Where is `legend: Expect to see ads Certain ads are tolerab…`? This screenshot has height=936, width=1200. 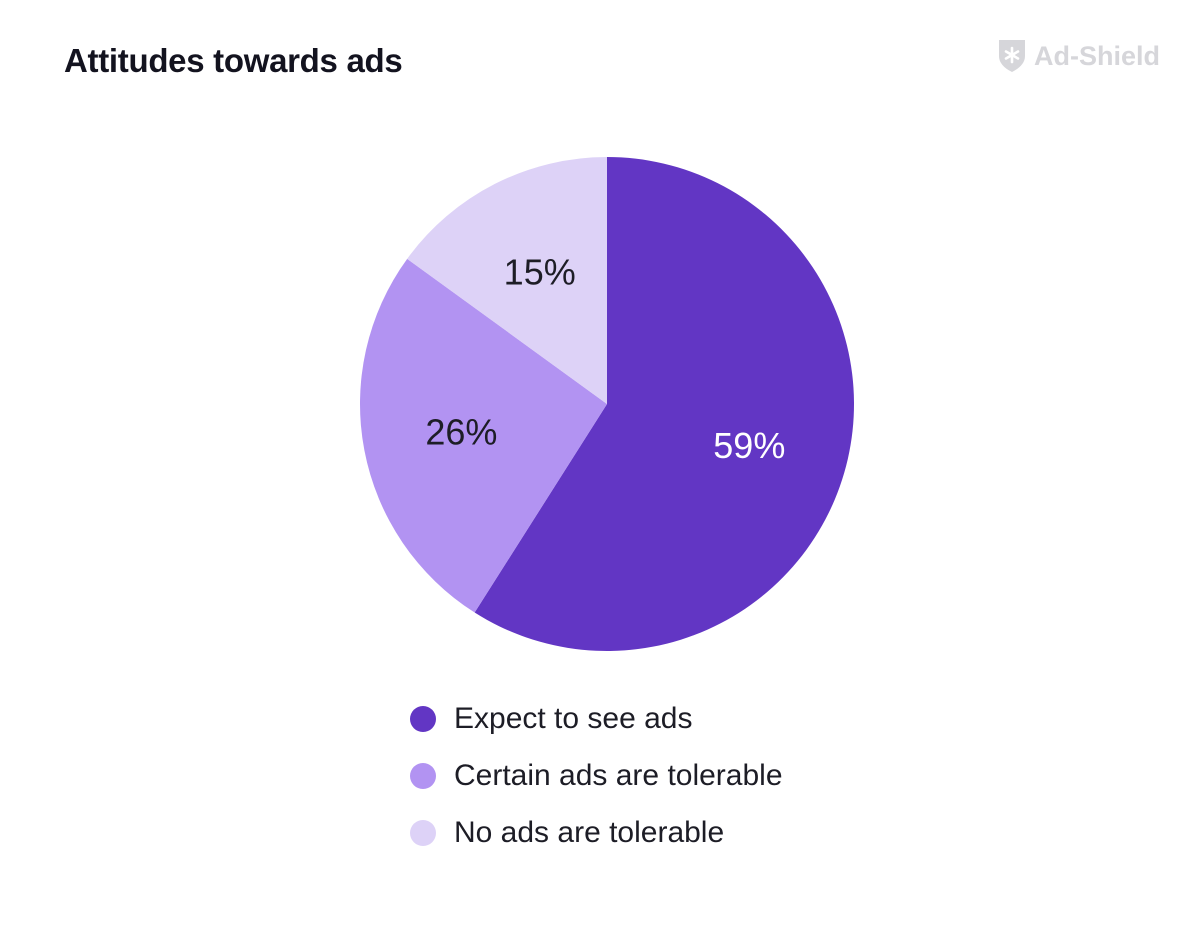
legend: Expect to see ads Certain ads are tolerab… is located at coordinates (596, 775).